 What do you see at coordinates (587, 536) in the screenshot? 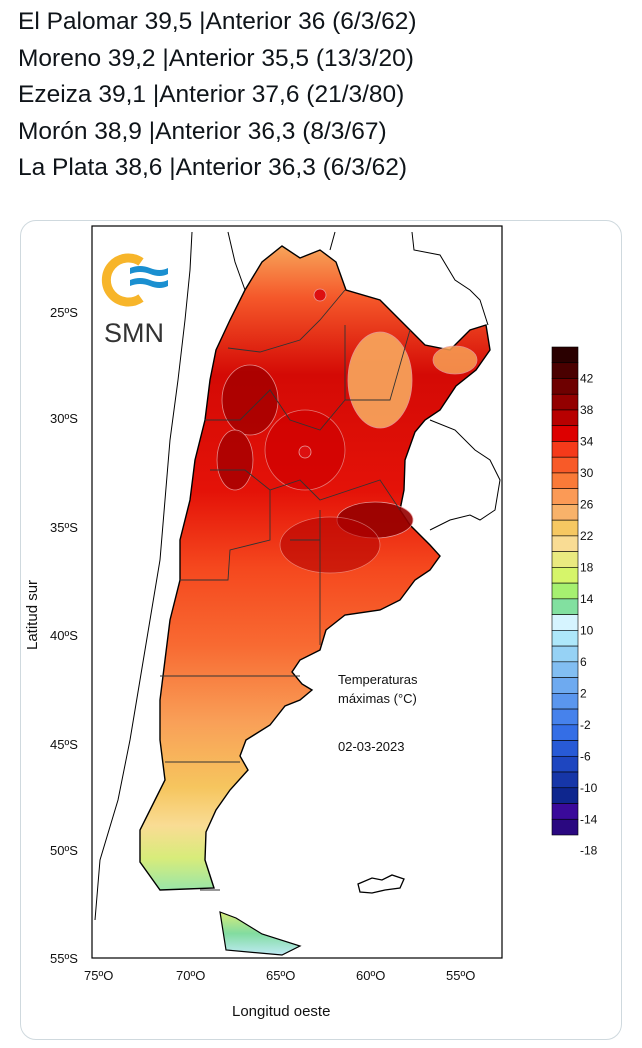
I see `legend-label: 22` at bounding box center [587, 536].